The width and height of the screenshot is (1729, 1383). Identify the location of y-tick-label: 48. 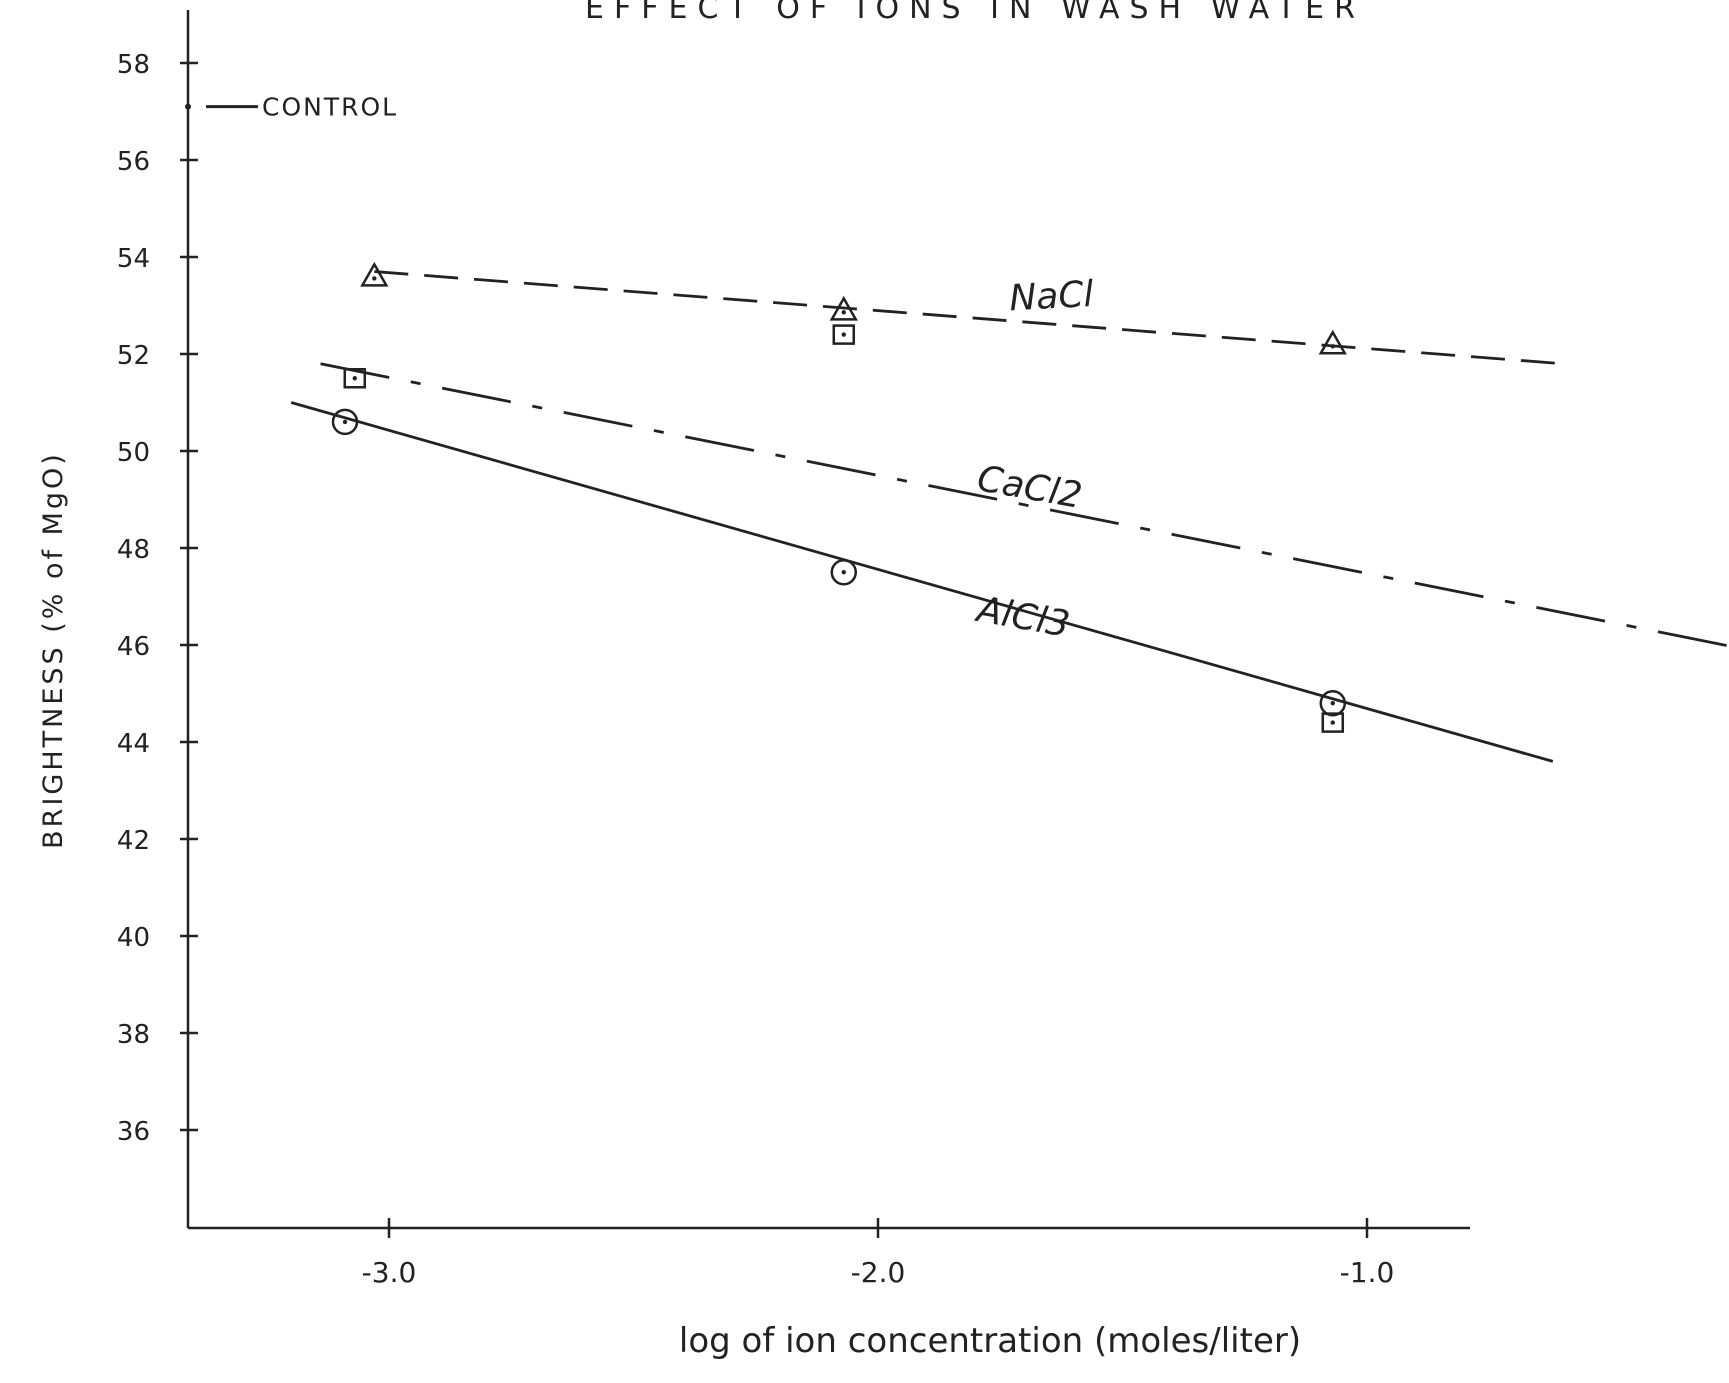
(133, 550).